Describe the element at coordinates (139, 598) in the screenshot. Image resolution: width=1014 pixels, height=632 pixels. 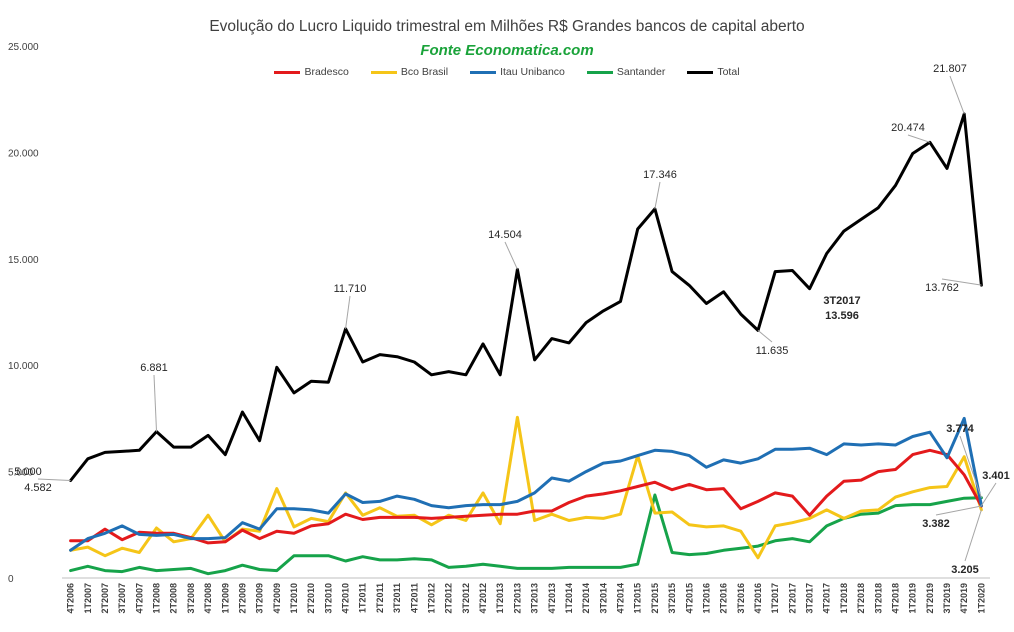
I see `x-tick-label: 4T2007` at that location.